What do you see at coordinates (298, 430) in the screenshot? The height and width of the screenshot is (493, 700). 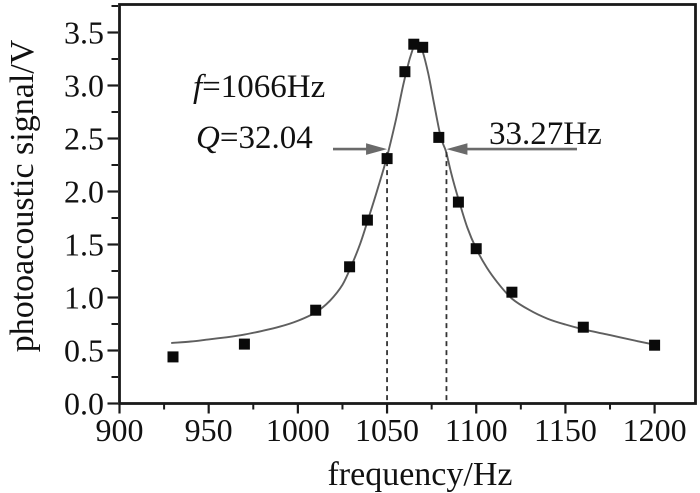 I see `x-tick-label: 1000` at bounding box center [298, 430].